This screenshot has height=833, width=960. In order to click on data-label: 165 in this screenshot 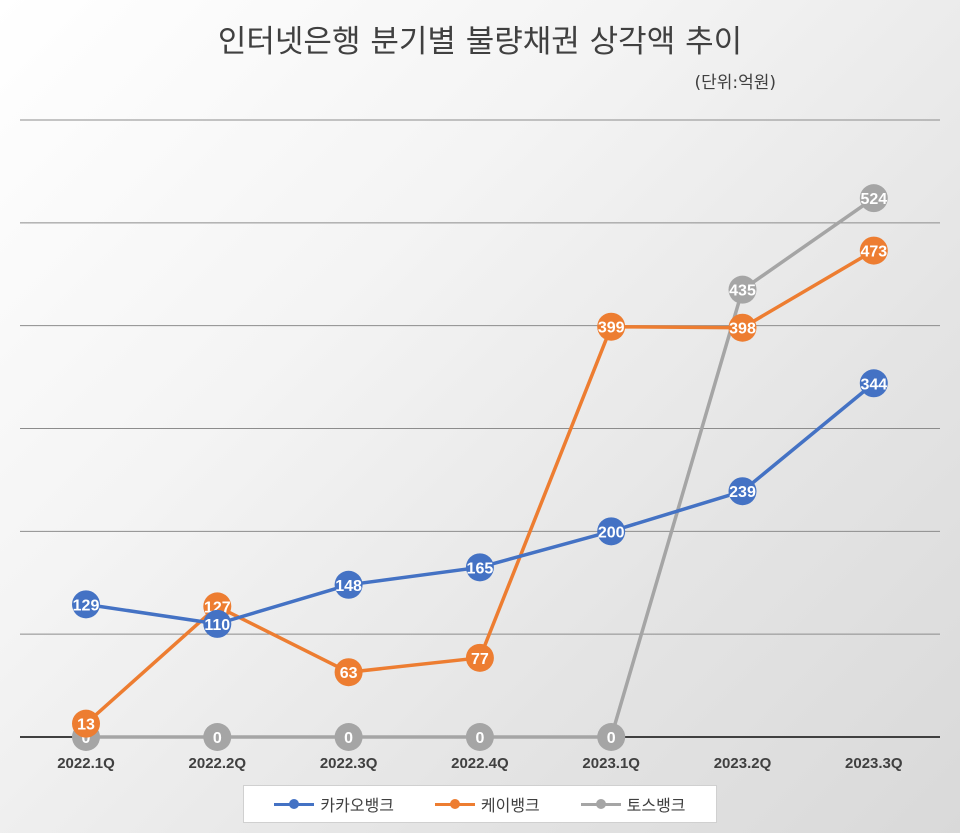, I will do `click(480, 568)`.